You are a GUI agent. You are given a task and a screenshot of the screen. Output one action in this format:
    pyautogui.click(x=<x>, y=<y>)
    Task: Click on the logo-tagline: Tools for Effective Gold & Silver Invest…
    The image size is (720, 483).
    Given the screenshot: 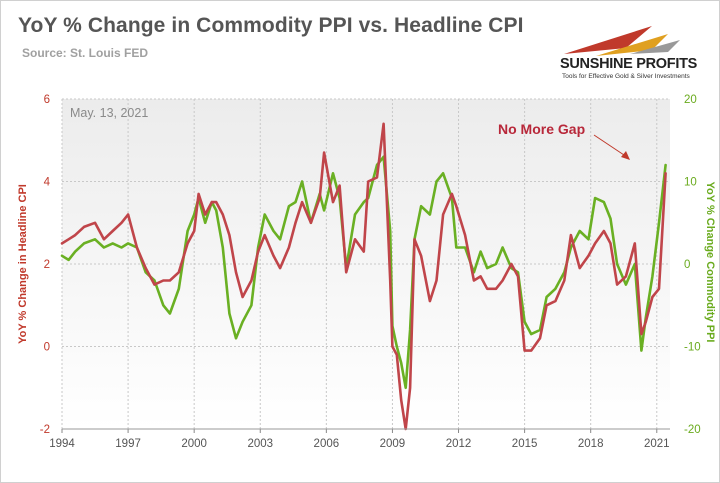 What is the action you would take?
    pyautogui.click(x=626, y=76)
    